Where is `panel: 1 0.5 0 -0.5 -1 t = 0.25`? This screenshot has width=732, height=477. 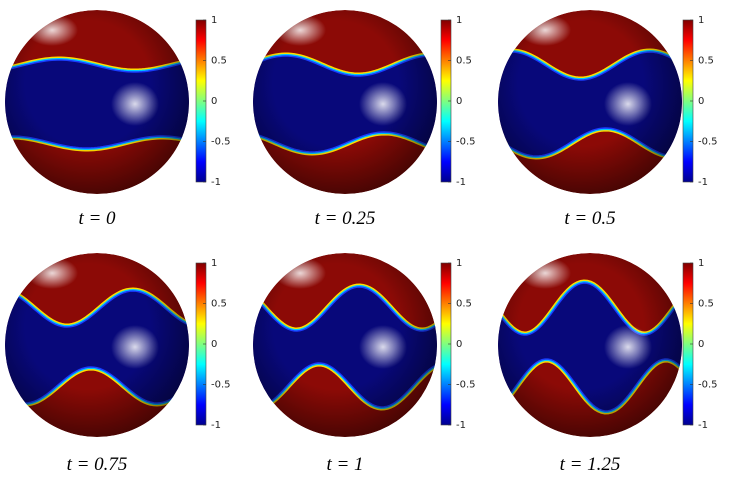
panel: 1 0.5 0 -0.5 -1 t = 0.25 is located at coordinates (364, 119).